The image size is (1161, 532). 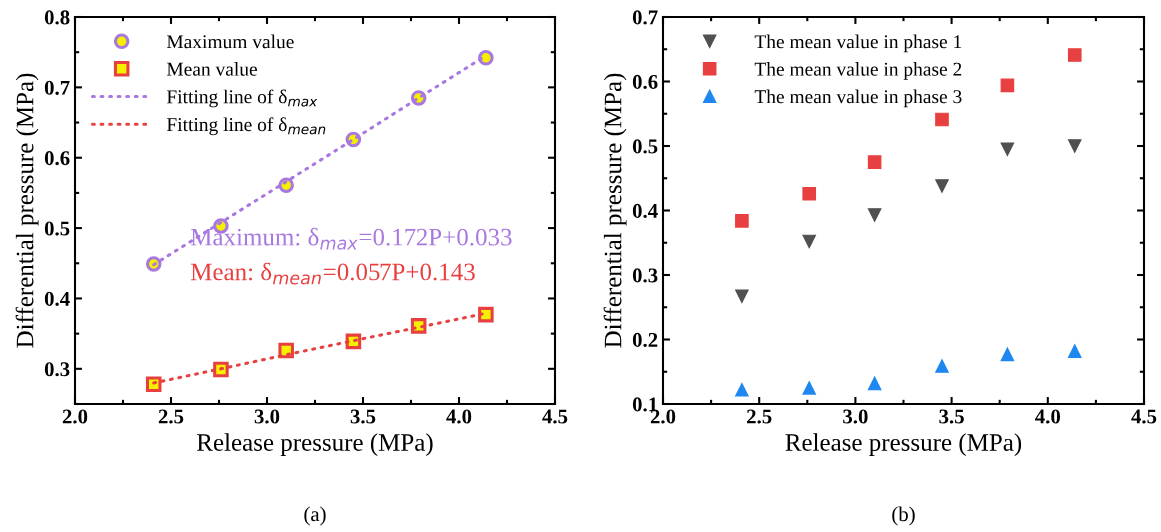 What do you see at coordinates (645, 340) in the screenshot?
I see `y-tick-label: 0.2` at bounding box center [645, 340].